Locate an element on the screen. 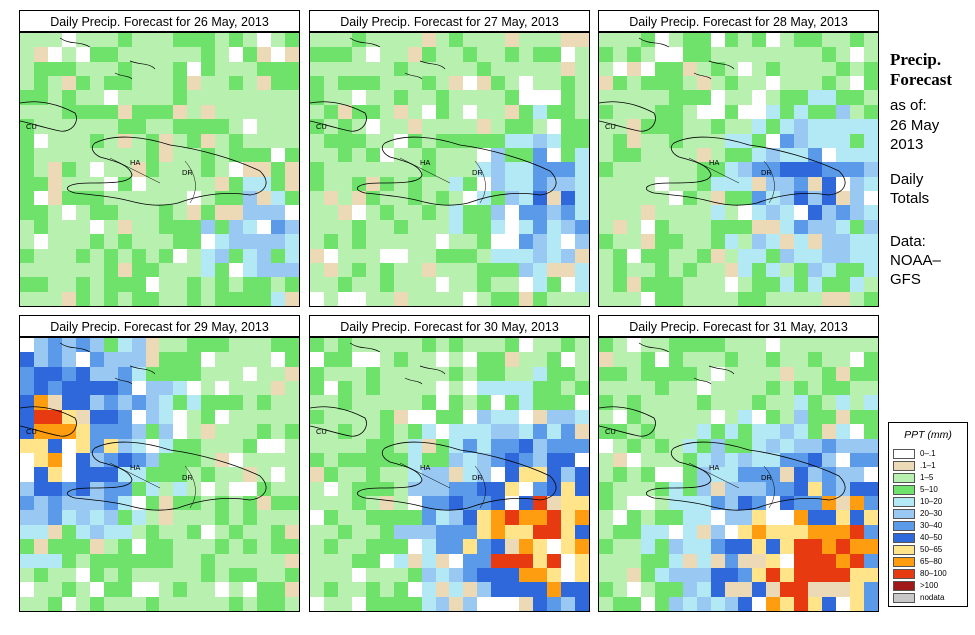 This screenshot has width=975, height=635. panel-title: Daily Precip. Forecast for 29 May, 2013 is located at coordinates (159, 326).